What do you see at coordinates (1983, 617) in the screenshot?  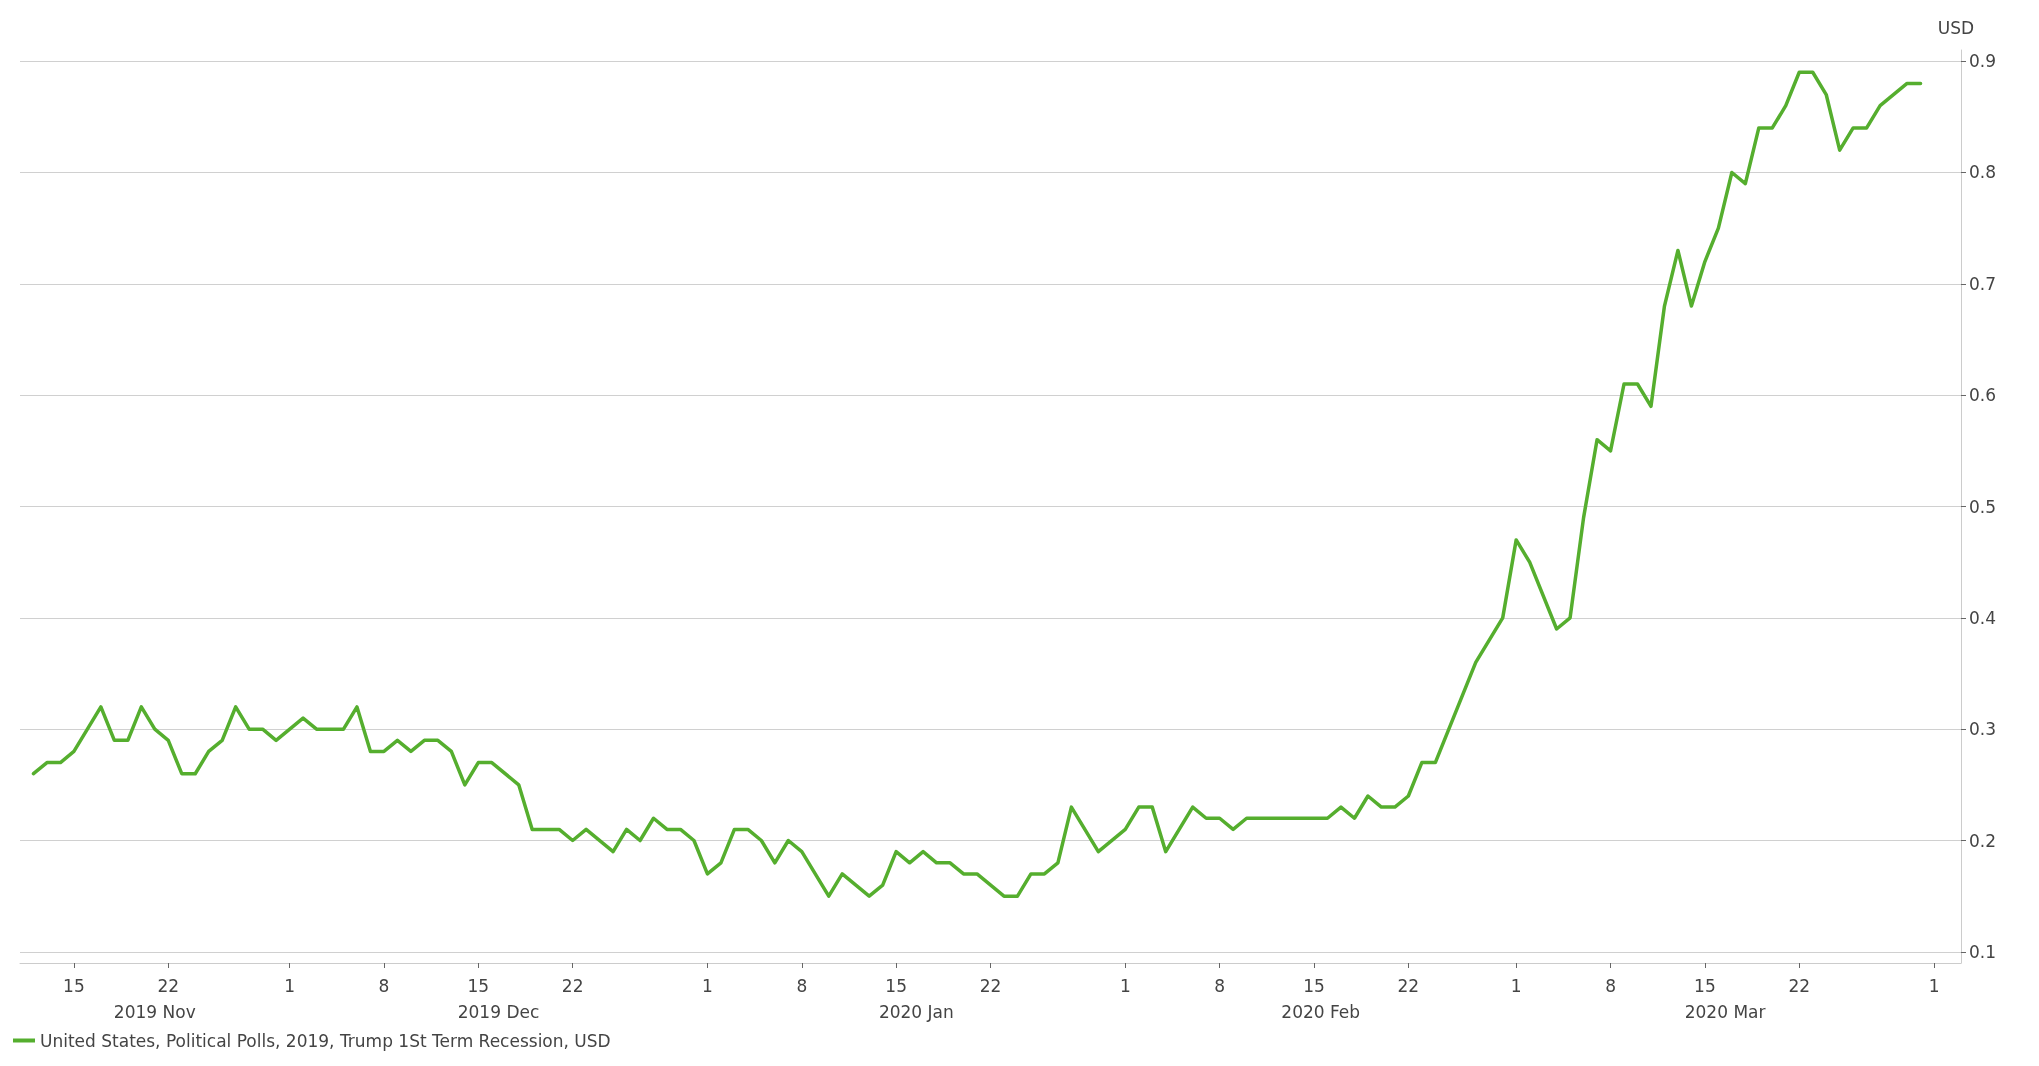 I see `y-tick-label: 0.4` at bounding box center [1983, 617].